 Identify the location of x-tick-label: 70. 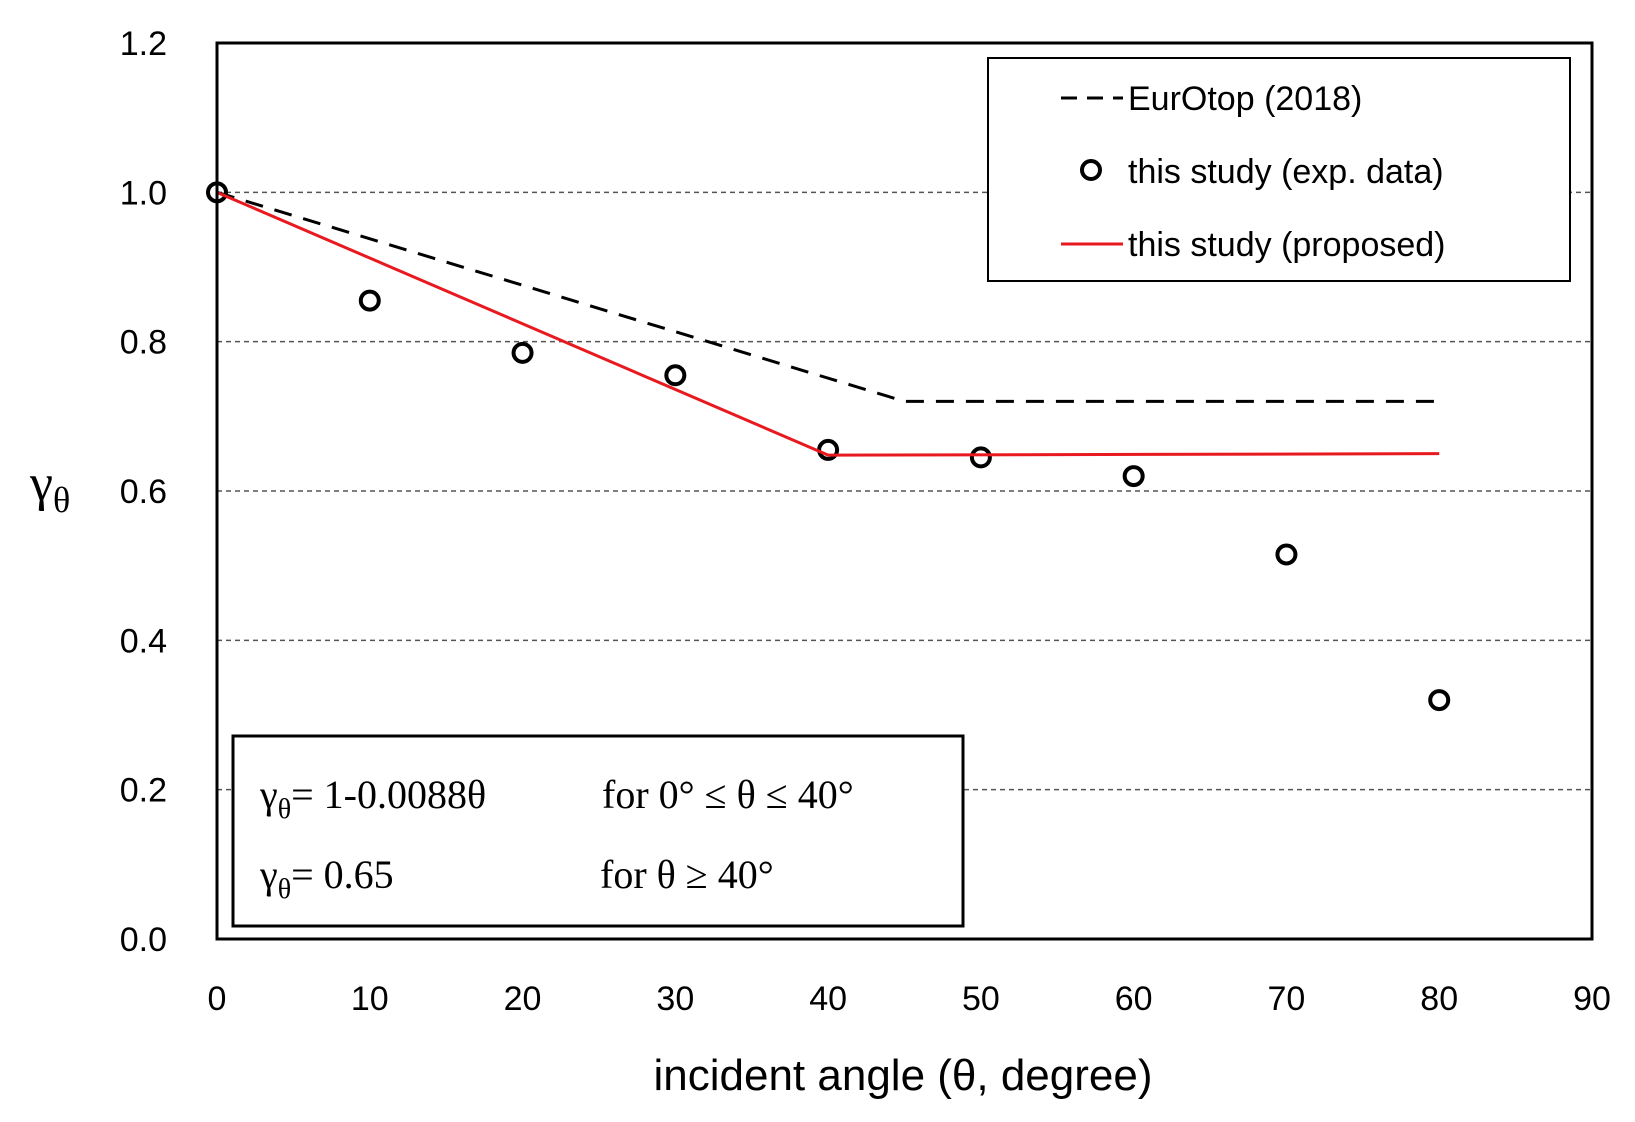
(1287, 999).